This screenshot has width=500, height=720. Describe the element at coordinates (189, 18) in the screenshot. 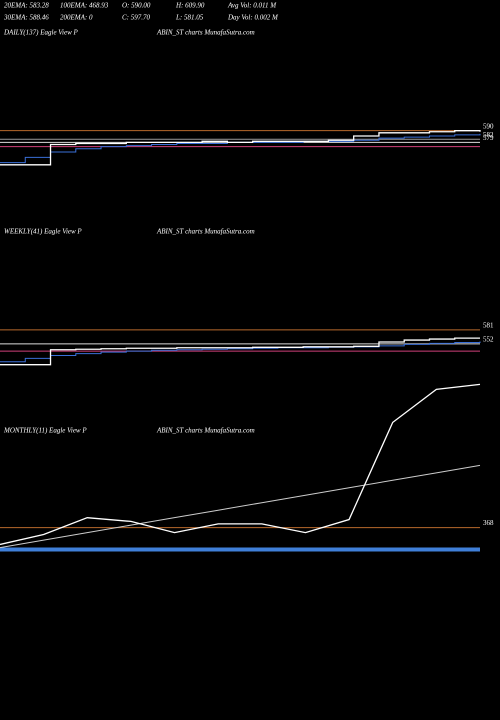

I see `header-stat: L: 581.05` at that location.